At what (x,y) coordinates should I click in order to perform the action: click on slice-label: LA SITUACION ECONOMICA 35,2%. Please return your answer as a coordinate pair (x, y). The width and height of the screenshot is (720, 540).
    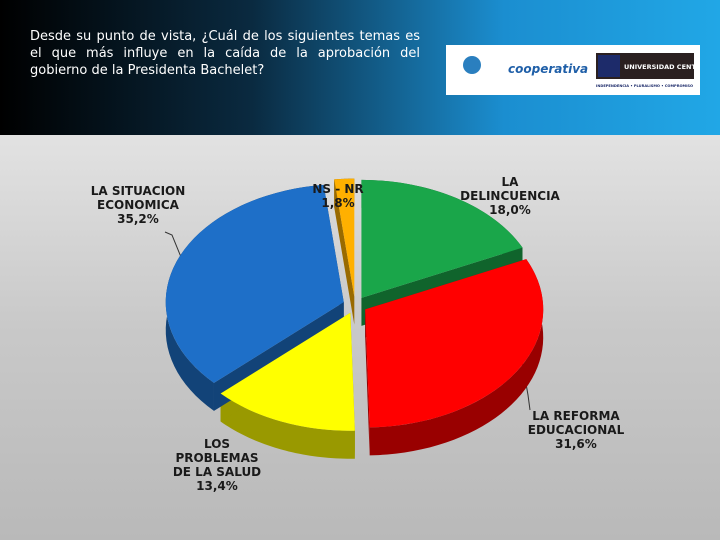
    Looking at the image, I should click on (138, 205).